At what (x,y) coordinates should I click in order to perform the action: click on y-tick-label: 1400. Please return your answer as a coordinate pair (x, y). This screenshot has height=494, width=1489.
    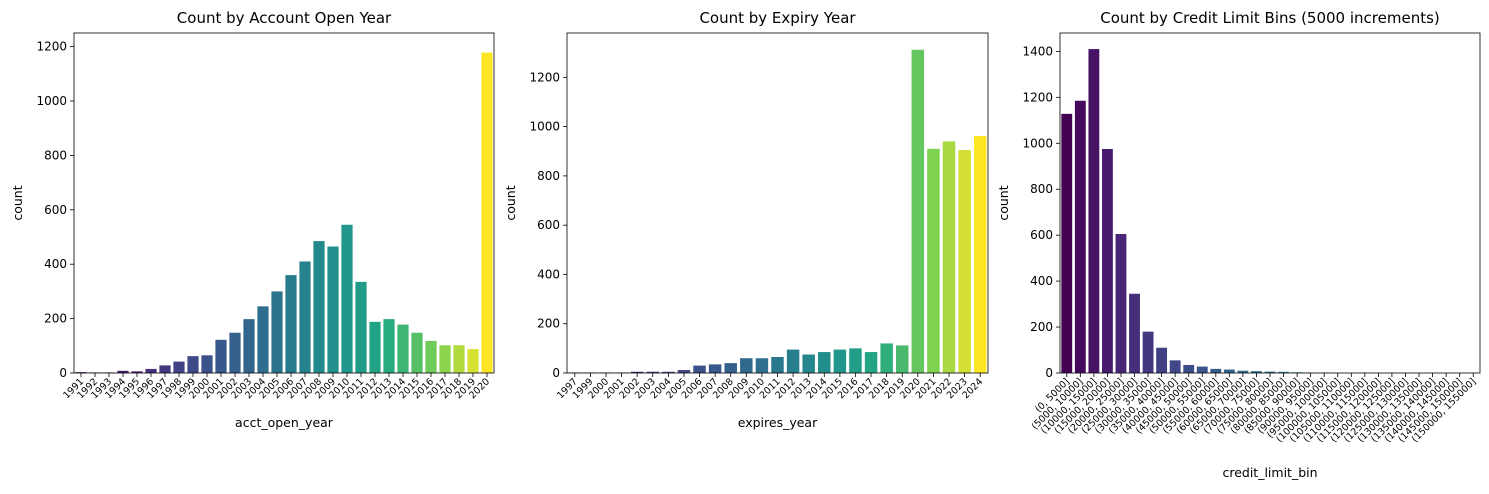
    Looking at the image, I should click on (1037, 51).